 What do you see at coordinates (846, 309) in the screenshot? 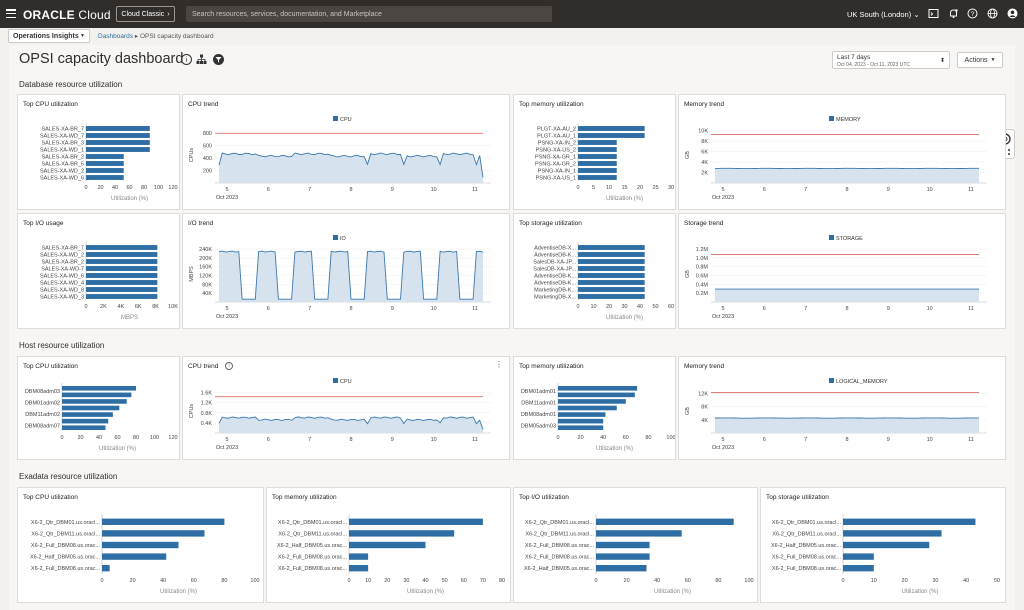
I see `x-tick-label: 8` at bounding box center [846, 309].